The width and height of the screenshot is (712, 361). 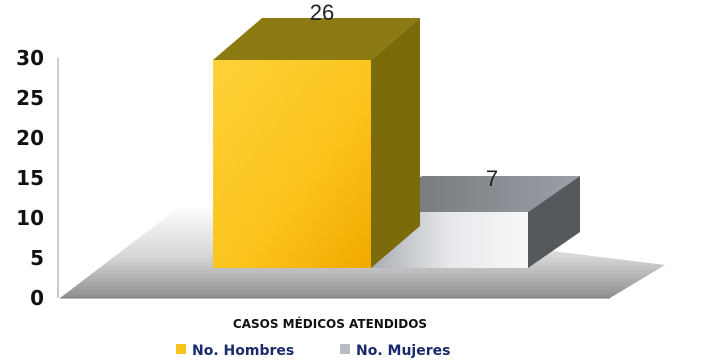 I want to click on legend-label-hombres: No. Hombres, so click(x=243, y=351).